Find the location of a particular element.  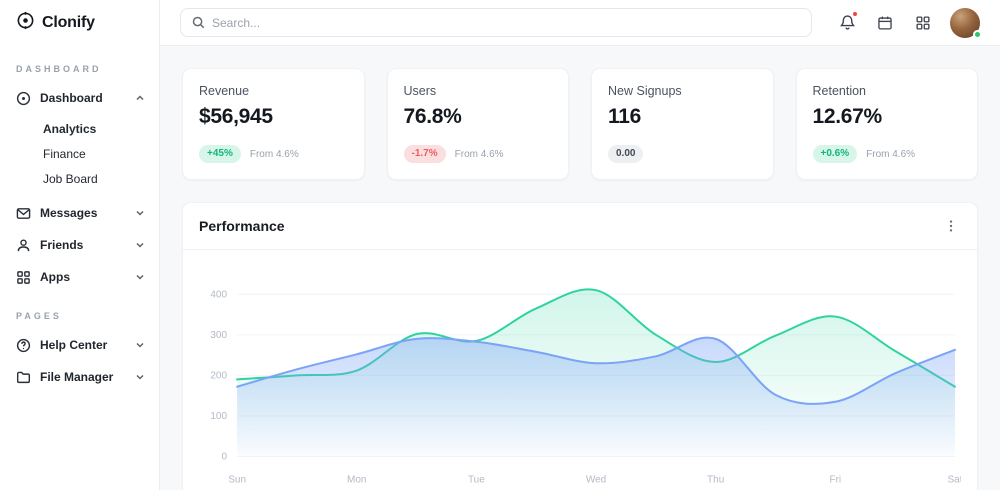

sidebar-item-file-manager: File Manager is located at coordinates (79, 377).